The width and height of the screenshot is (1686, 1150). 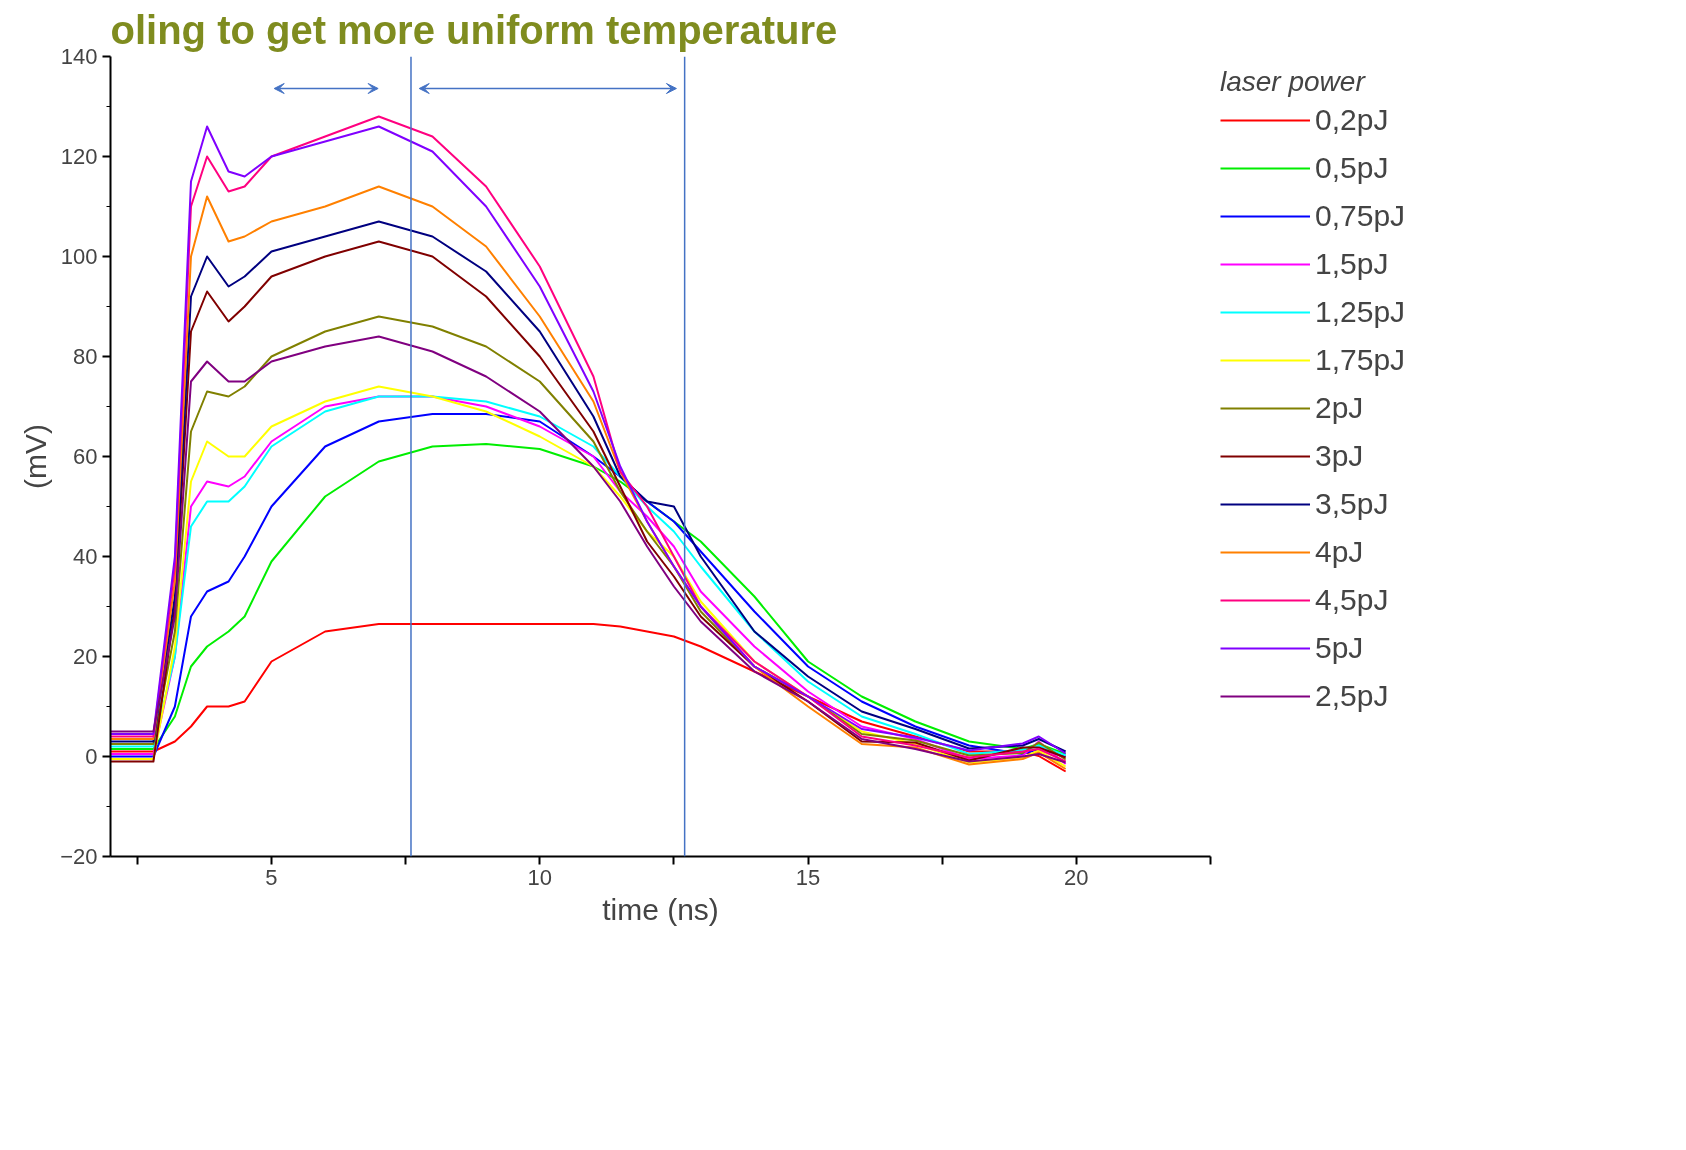 I want to click on y-tick-label: 140, so click(x=79, y=56).